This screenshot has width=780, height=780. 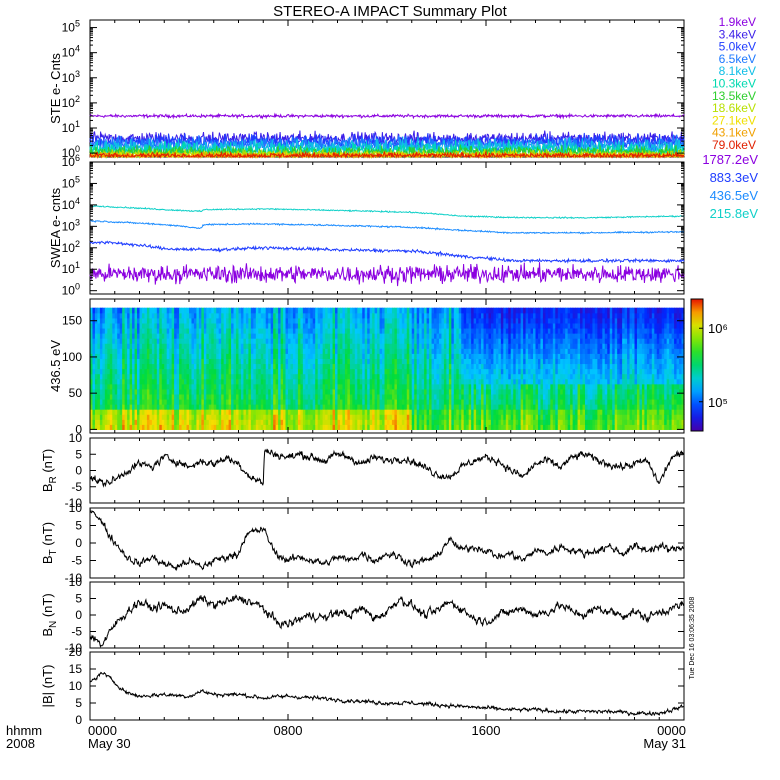 What do you see at coordinates (387, 135) in the screenshot?
I see `ste-series-group` at bounding box center [387, 135].